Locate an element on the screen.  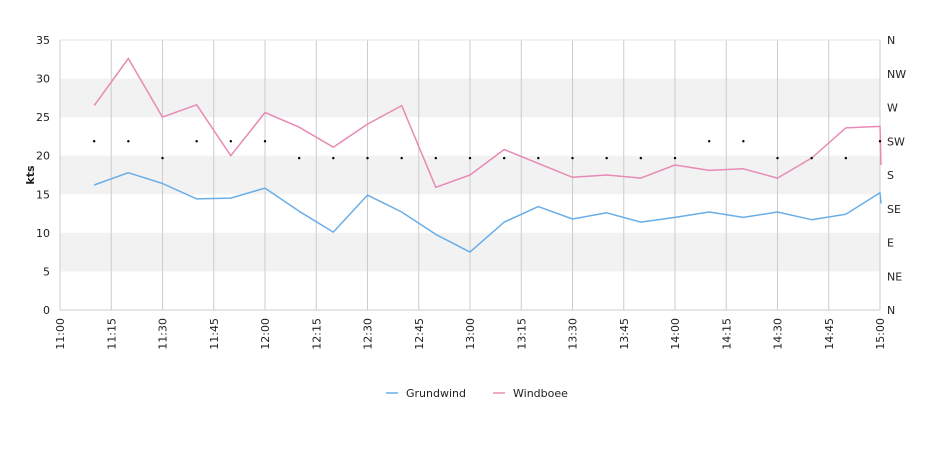
direction-markers is located at coordinates (487, 150).